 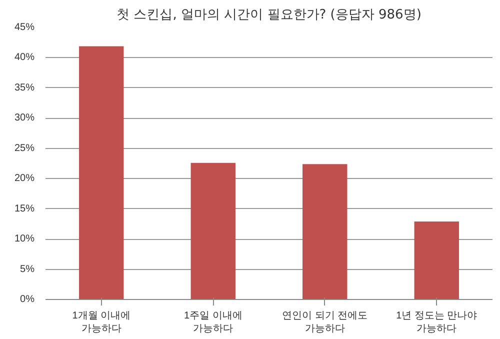 What do you see at coordinates (27, 299) in the screenshot?
I see `y-tick-label: 0%` at bounding box center [27, 299].